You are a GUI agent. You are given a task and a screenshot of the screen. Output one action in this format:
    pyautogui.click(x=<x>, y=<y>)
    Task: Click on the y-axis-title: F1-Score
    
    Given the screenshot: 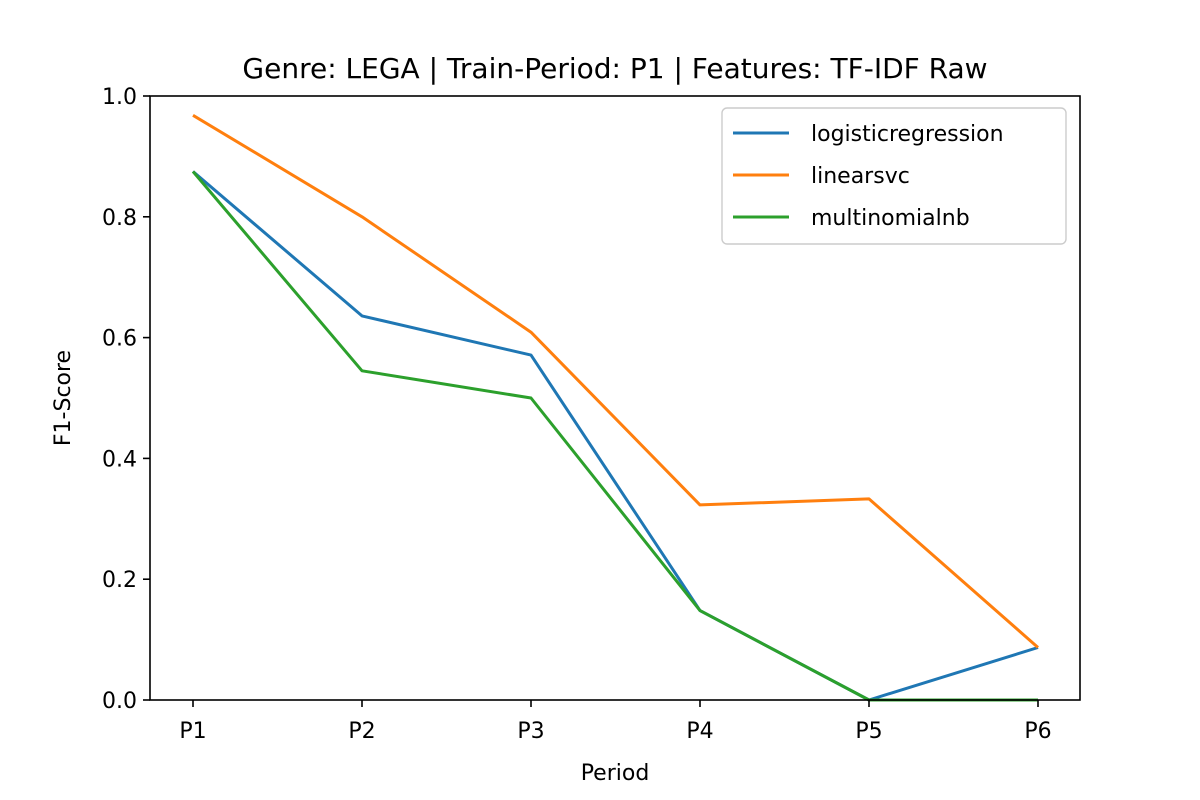 What is the action you would take?
    pyautogui.click(x=63, y=398)
    